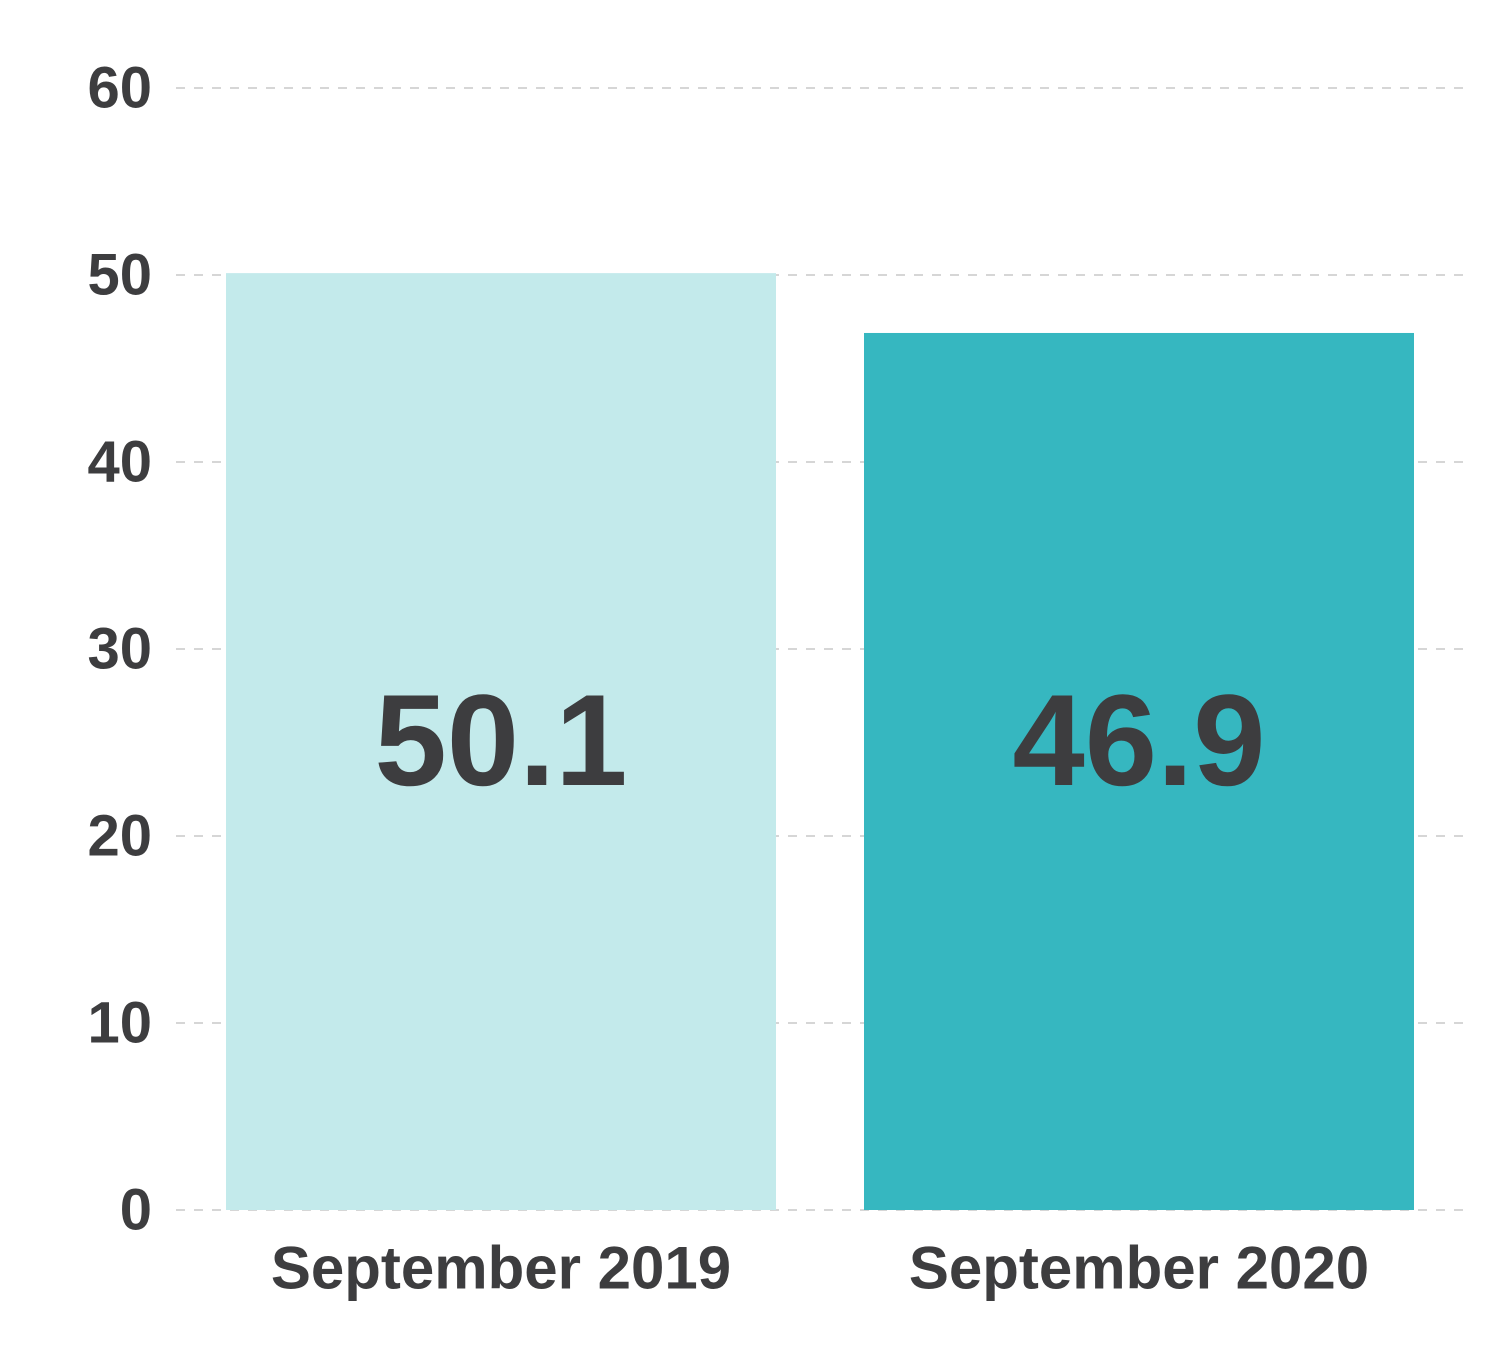 Image resolution: width=1500 pixels, height=1352 pixels. Describe the element at coordinates (1138, 740) in the screenshot. I see `bar-value-label: 46.9` at that location.